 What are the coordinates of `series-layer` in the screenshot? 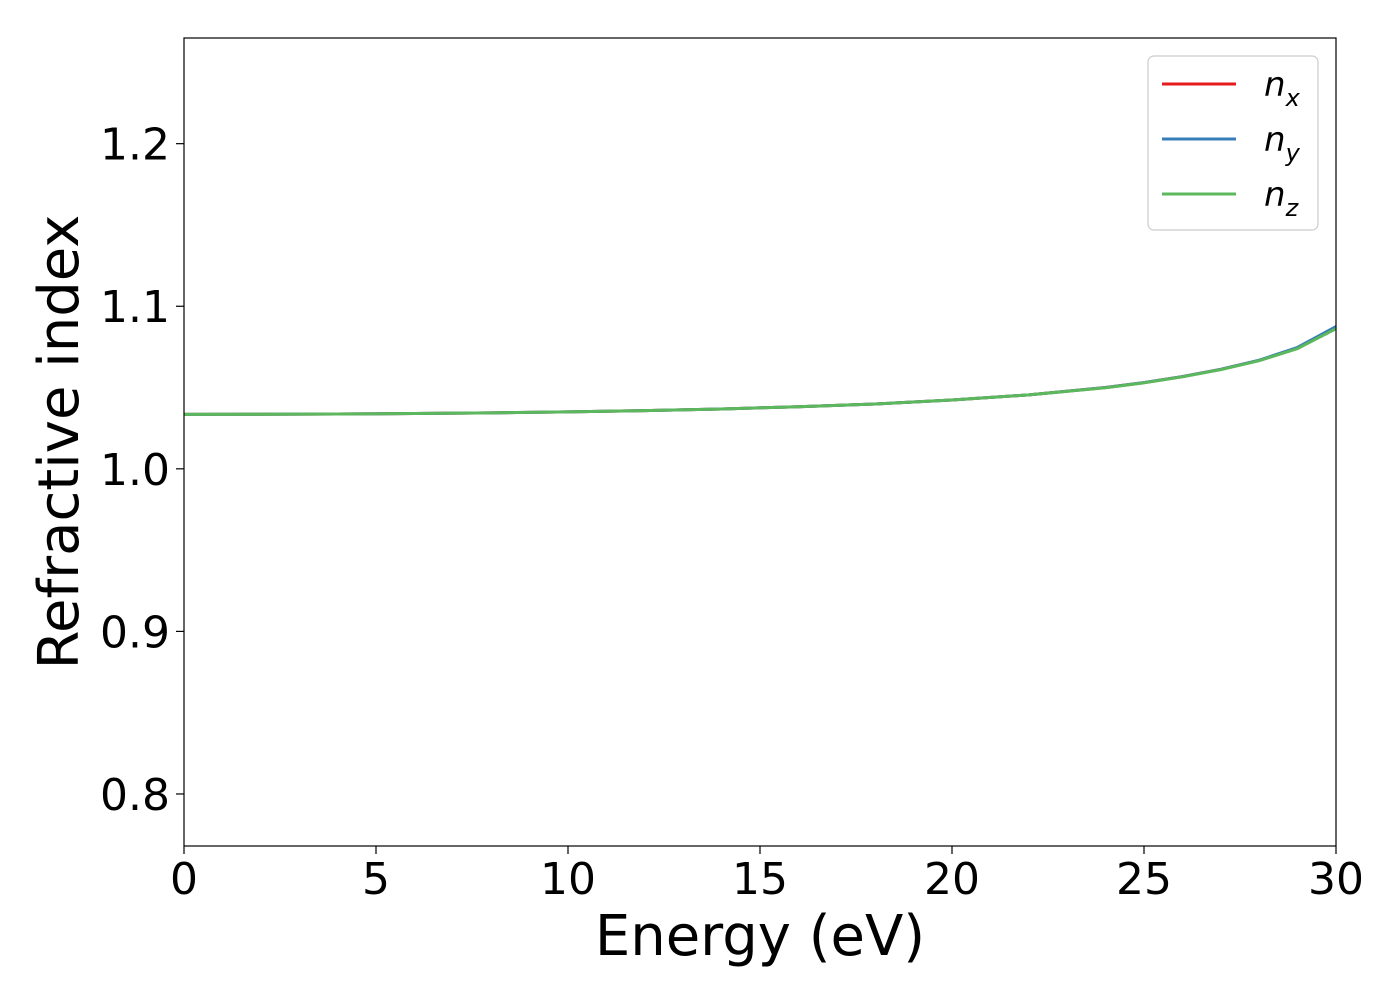 It's located at (760, 370).